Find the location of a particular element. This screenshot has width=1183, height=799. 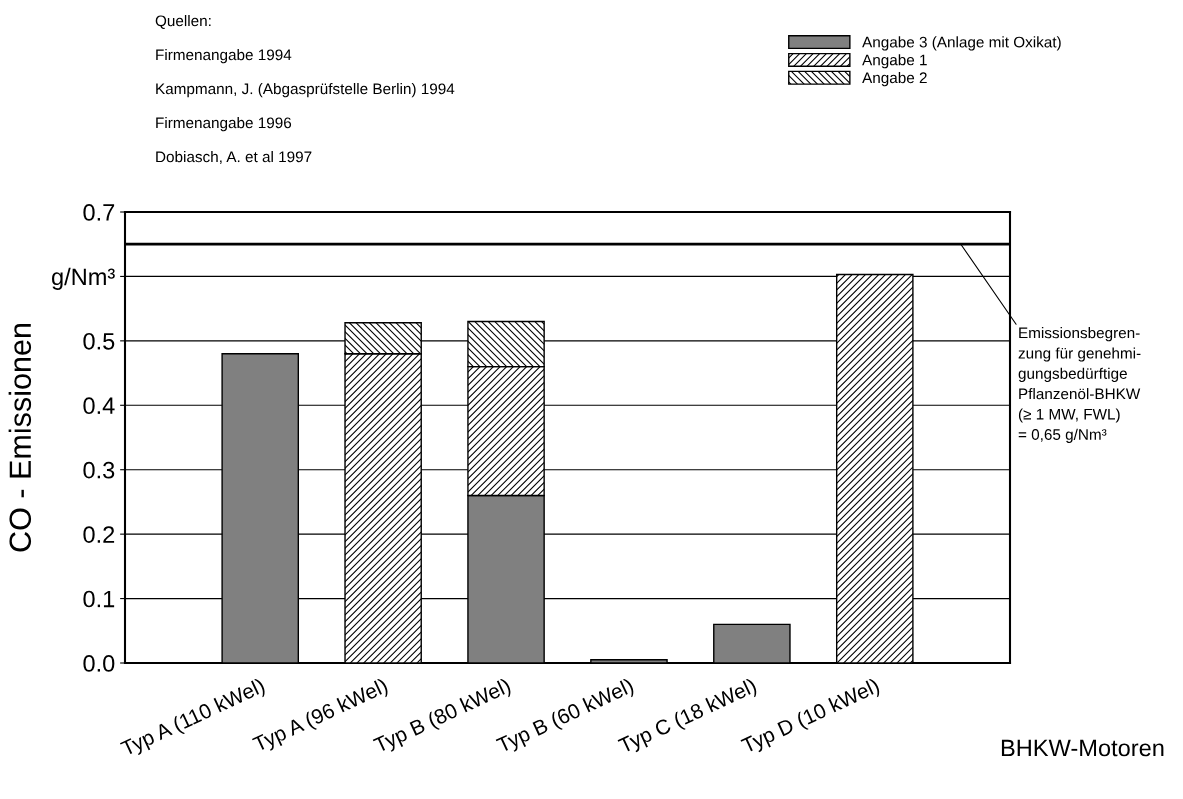

text: Firmenangabe 1994 is located at coordinates (224, 56).